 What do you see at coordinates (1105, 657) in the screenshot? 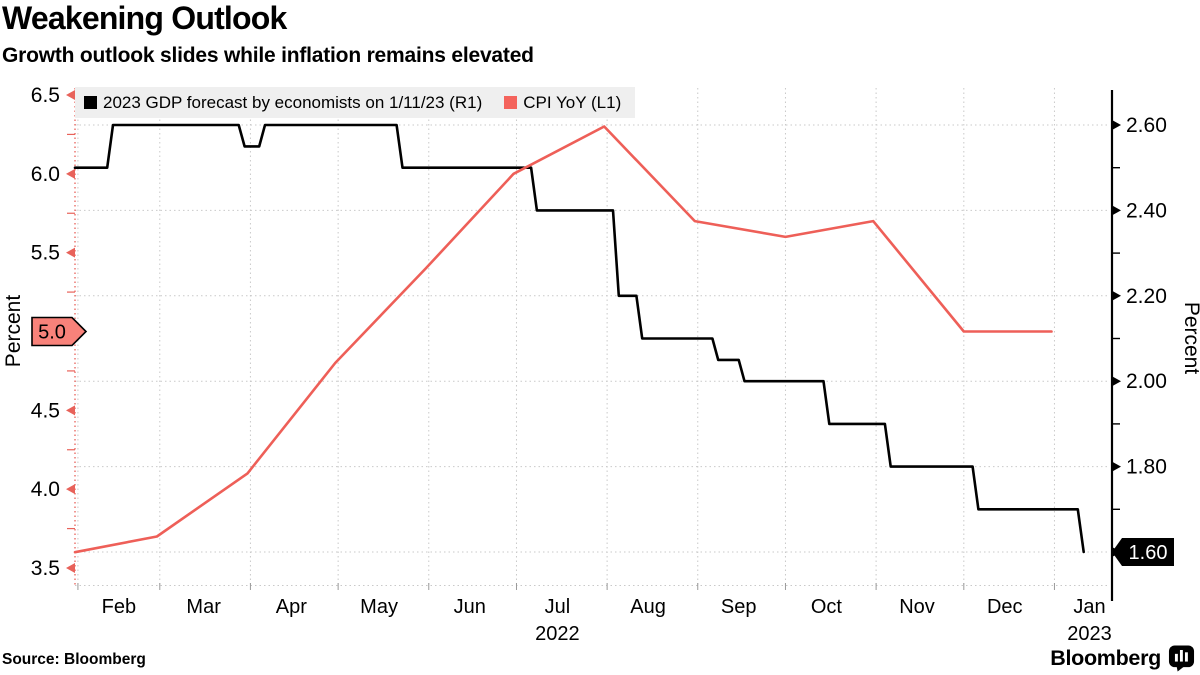
I see `bloomberg-wordmark: Bloomberg` at bounding box center [1105, 657].